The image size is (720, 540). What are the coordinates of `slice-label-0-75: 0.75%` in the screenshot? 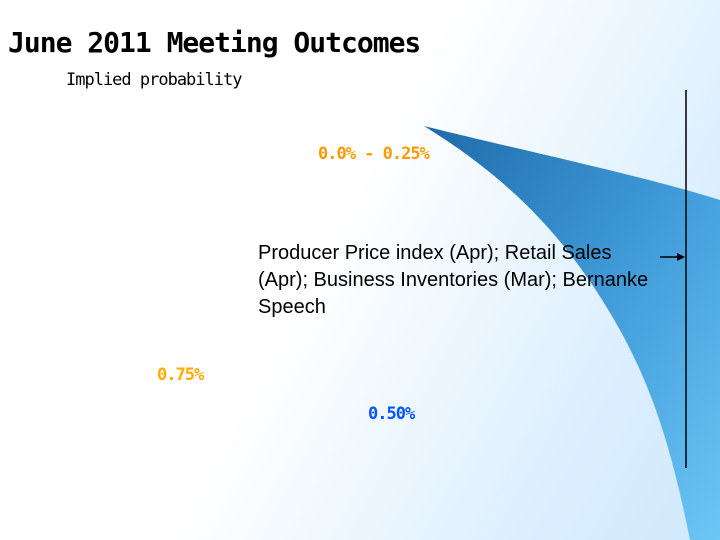 It's located at (180, 375).